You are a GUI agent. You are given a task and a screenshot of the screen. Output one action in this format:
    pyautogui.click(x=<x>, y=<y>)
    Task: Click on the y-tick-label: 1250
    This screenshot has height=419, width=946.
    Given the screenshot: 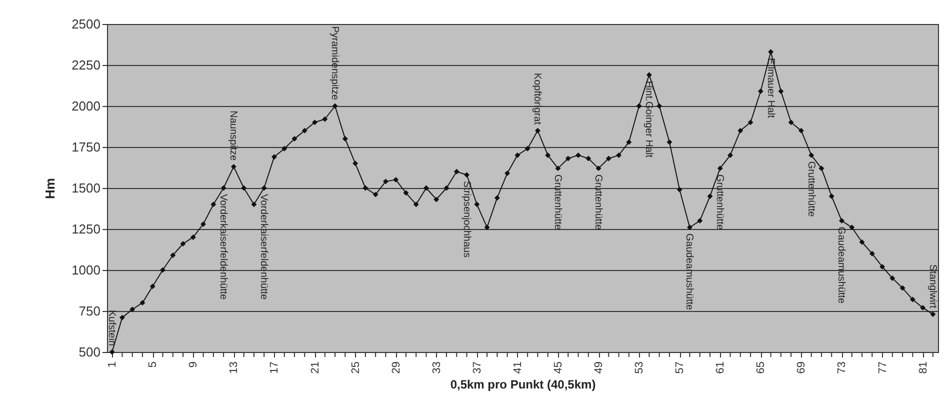 What is the action you would take?
    pyautogui.click(x=86, y=229)
    